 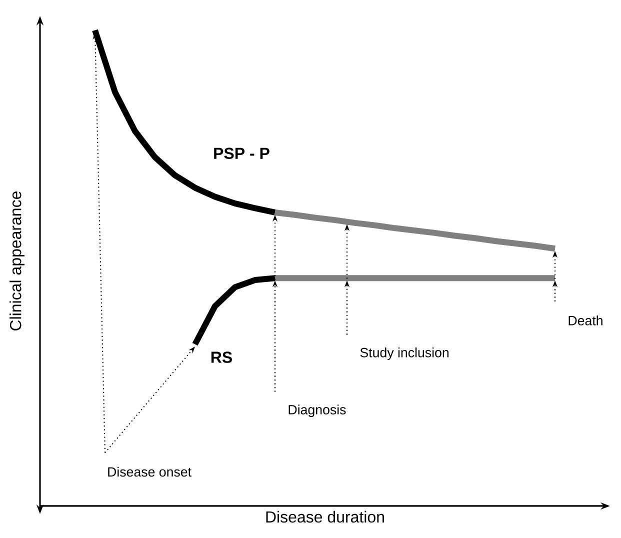 What do you see at coordinates (150, 471) in the screenshot?
I see `annotation: Disease onset` at bounding box center [150, 471].